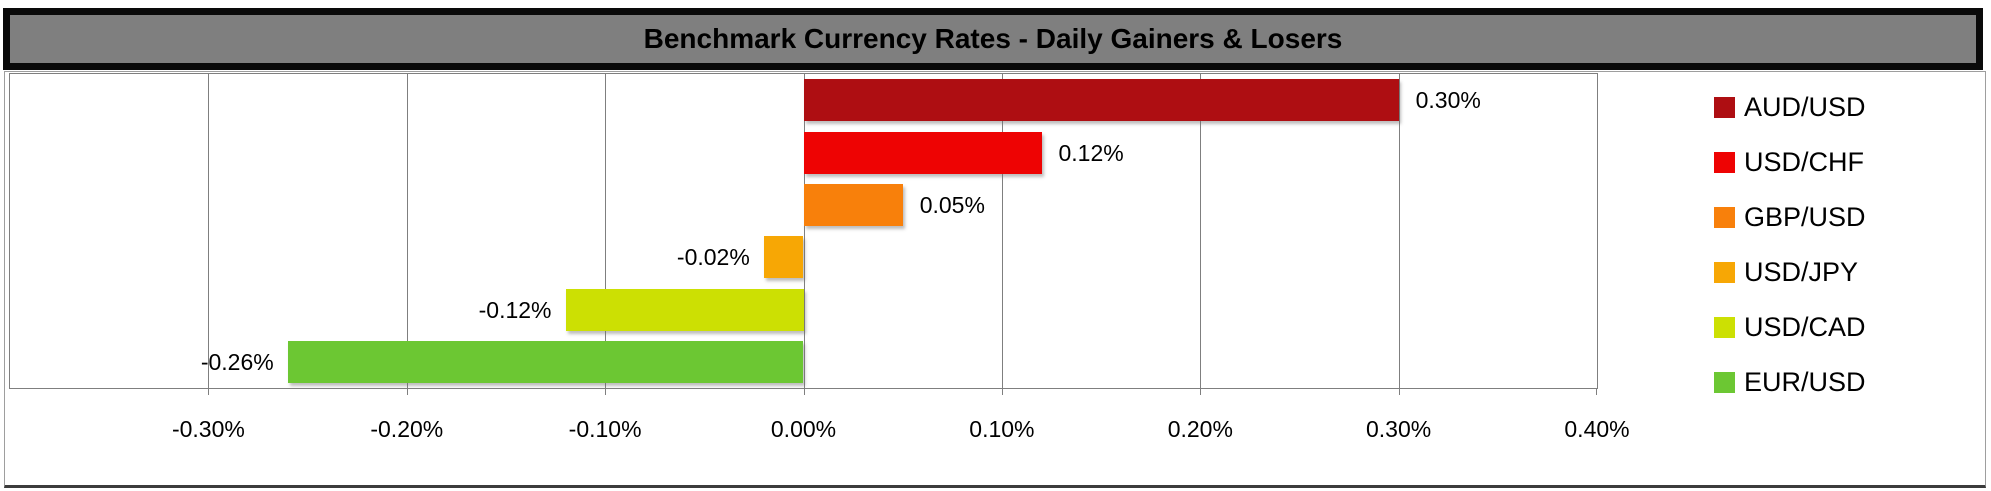 This screenshot has width=1991, height=491. What do you see at coordinates (1724, 217) in the screenshot?
I see `legend-swatch-gbp-usd` at bounding box center [1724, 217].